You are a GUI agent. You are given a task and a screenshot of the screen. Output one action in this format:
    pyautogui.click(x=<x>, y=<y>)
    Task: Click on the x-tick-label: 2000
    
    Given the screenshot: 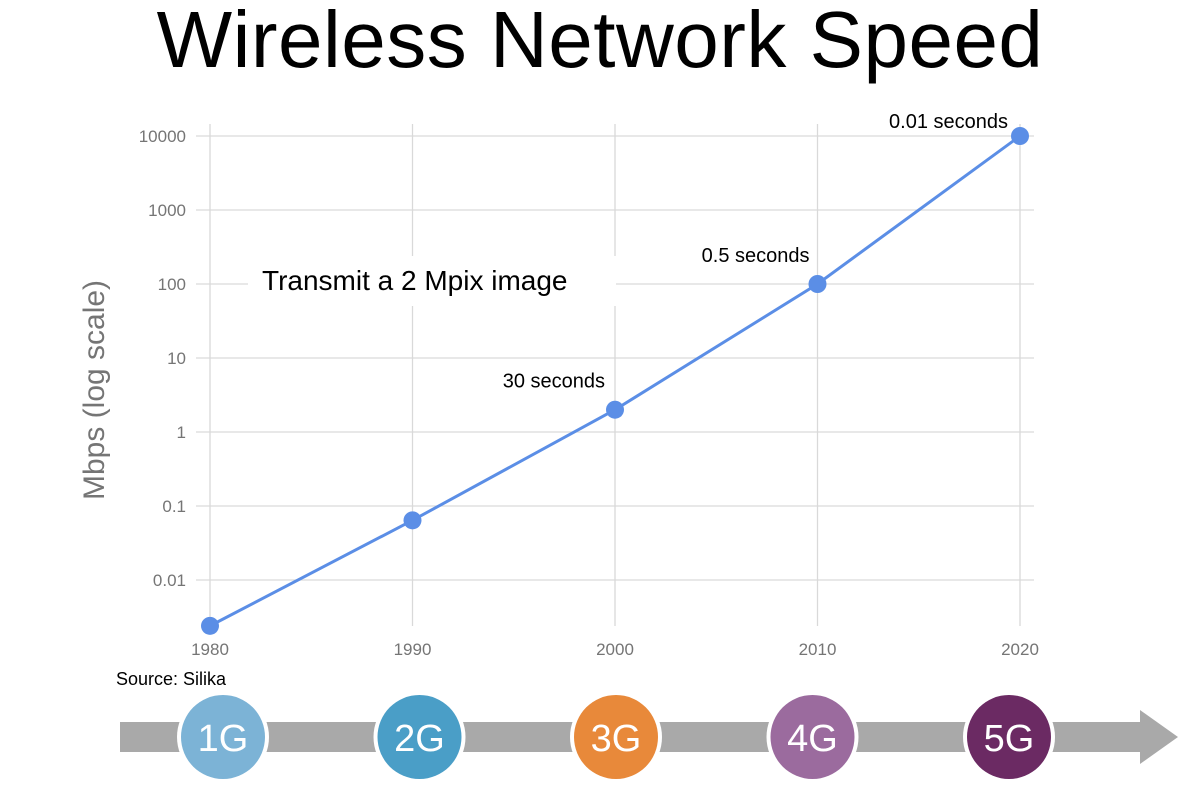 What is the action you would take?
    pyautogui.click(x=615, y=649)
    